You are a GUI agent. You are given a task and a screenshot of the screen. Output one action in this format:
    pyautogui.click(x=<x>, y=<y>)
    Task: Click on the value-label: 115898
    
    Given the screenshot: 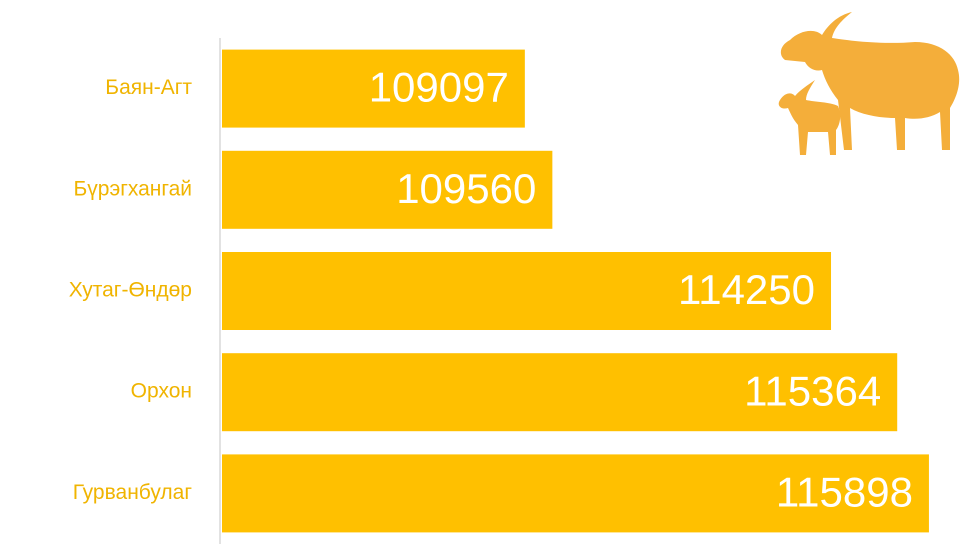 What is the action you would take?
    pyautogui.click(x=844, y=491)
    